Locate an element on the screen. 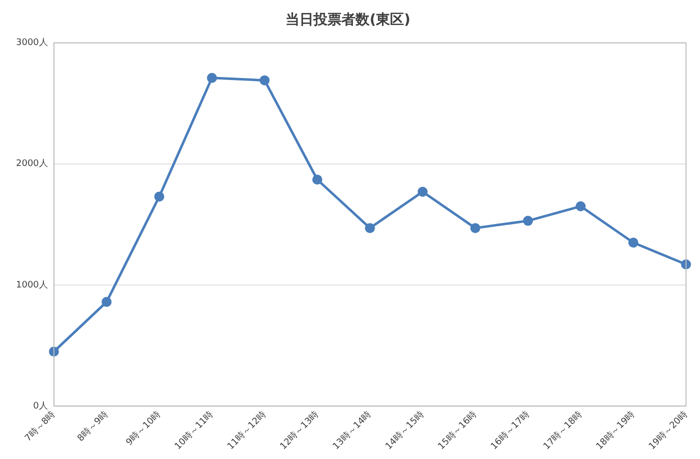 The height and width of the screenshot is (459, 700). x-tick-label: 18時～19時 is located at coordinates (616, 430).